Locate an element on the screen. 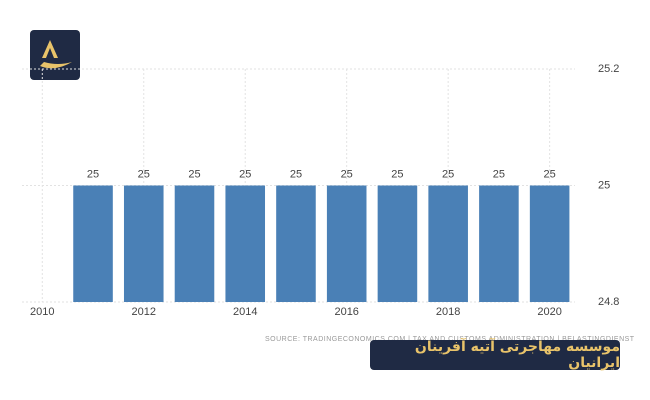  x-tick-label: 2020 is located at coordinates (549, 312).